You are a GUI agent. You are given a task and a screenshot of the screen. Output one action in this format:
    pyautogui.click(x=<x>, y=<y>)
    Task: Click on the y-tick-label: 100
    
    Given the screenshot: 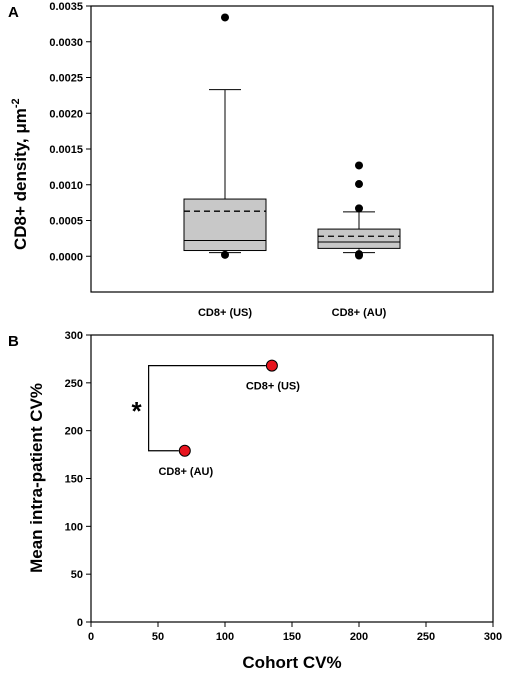 What is the action you would take?
    pyautogui.click(x=74, y=527)
    